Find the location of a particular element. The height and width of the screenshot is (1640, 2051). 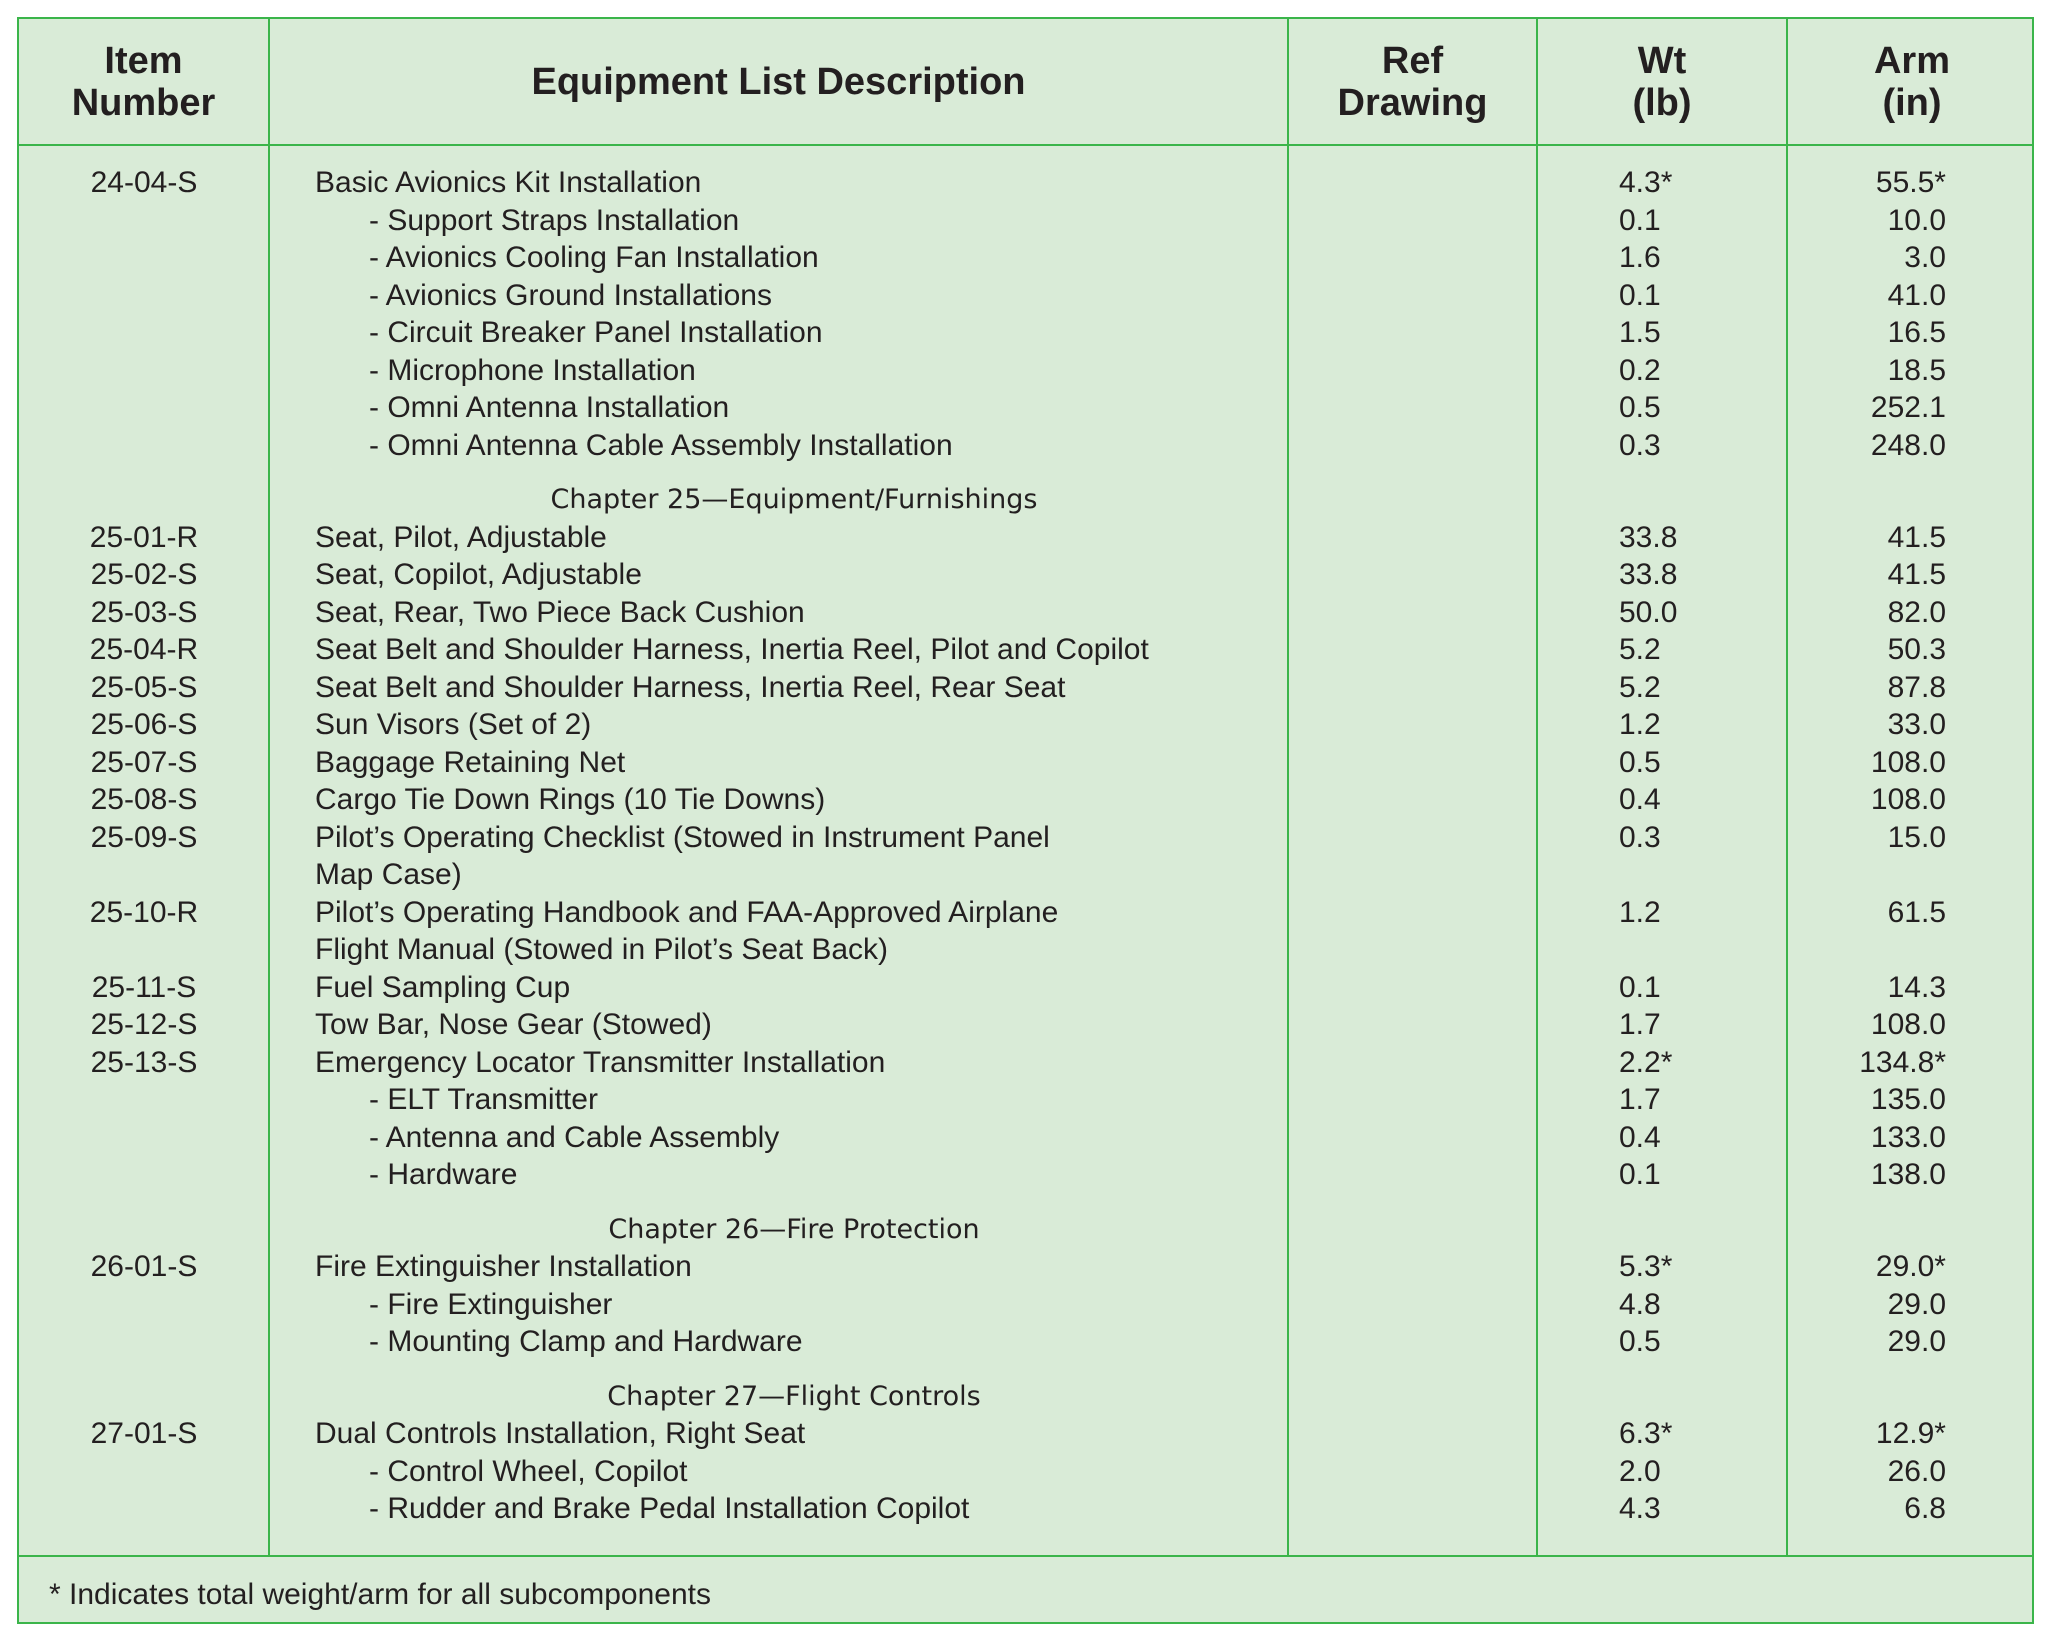

item-number: 25-03-S is located at coordinates (144, 612).